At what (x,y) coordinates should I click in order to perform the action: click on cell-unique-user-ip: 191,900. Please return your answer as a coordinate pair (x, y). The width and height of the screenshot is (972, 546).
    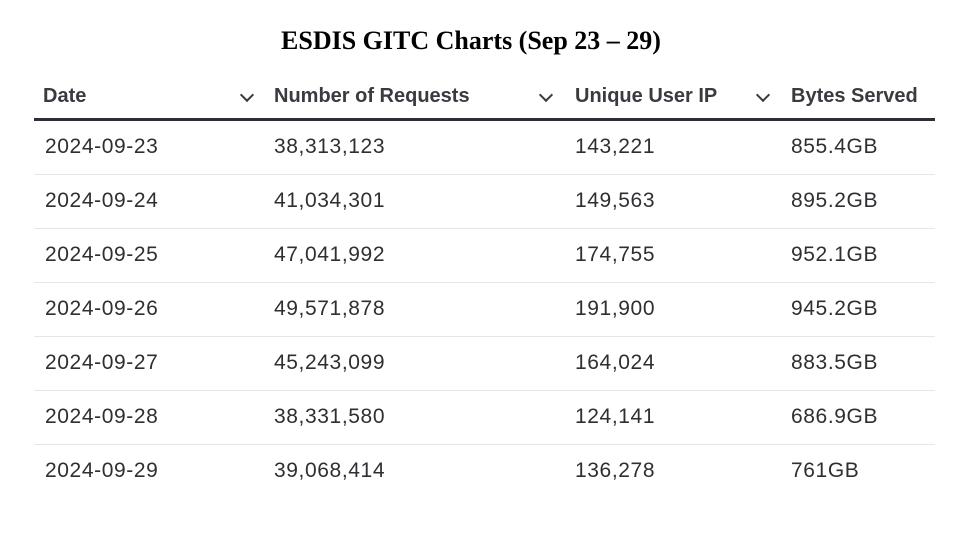
    Looking at the image, I should click on (615, 308).